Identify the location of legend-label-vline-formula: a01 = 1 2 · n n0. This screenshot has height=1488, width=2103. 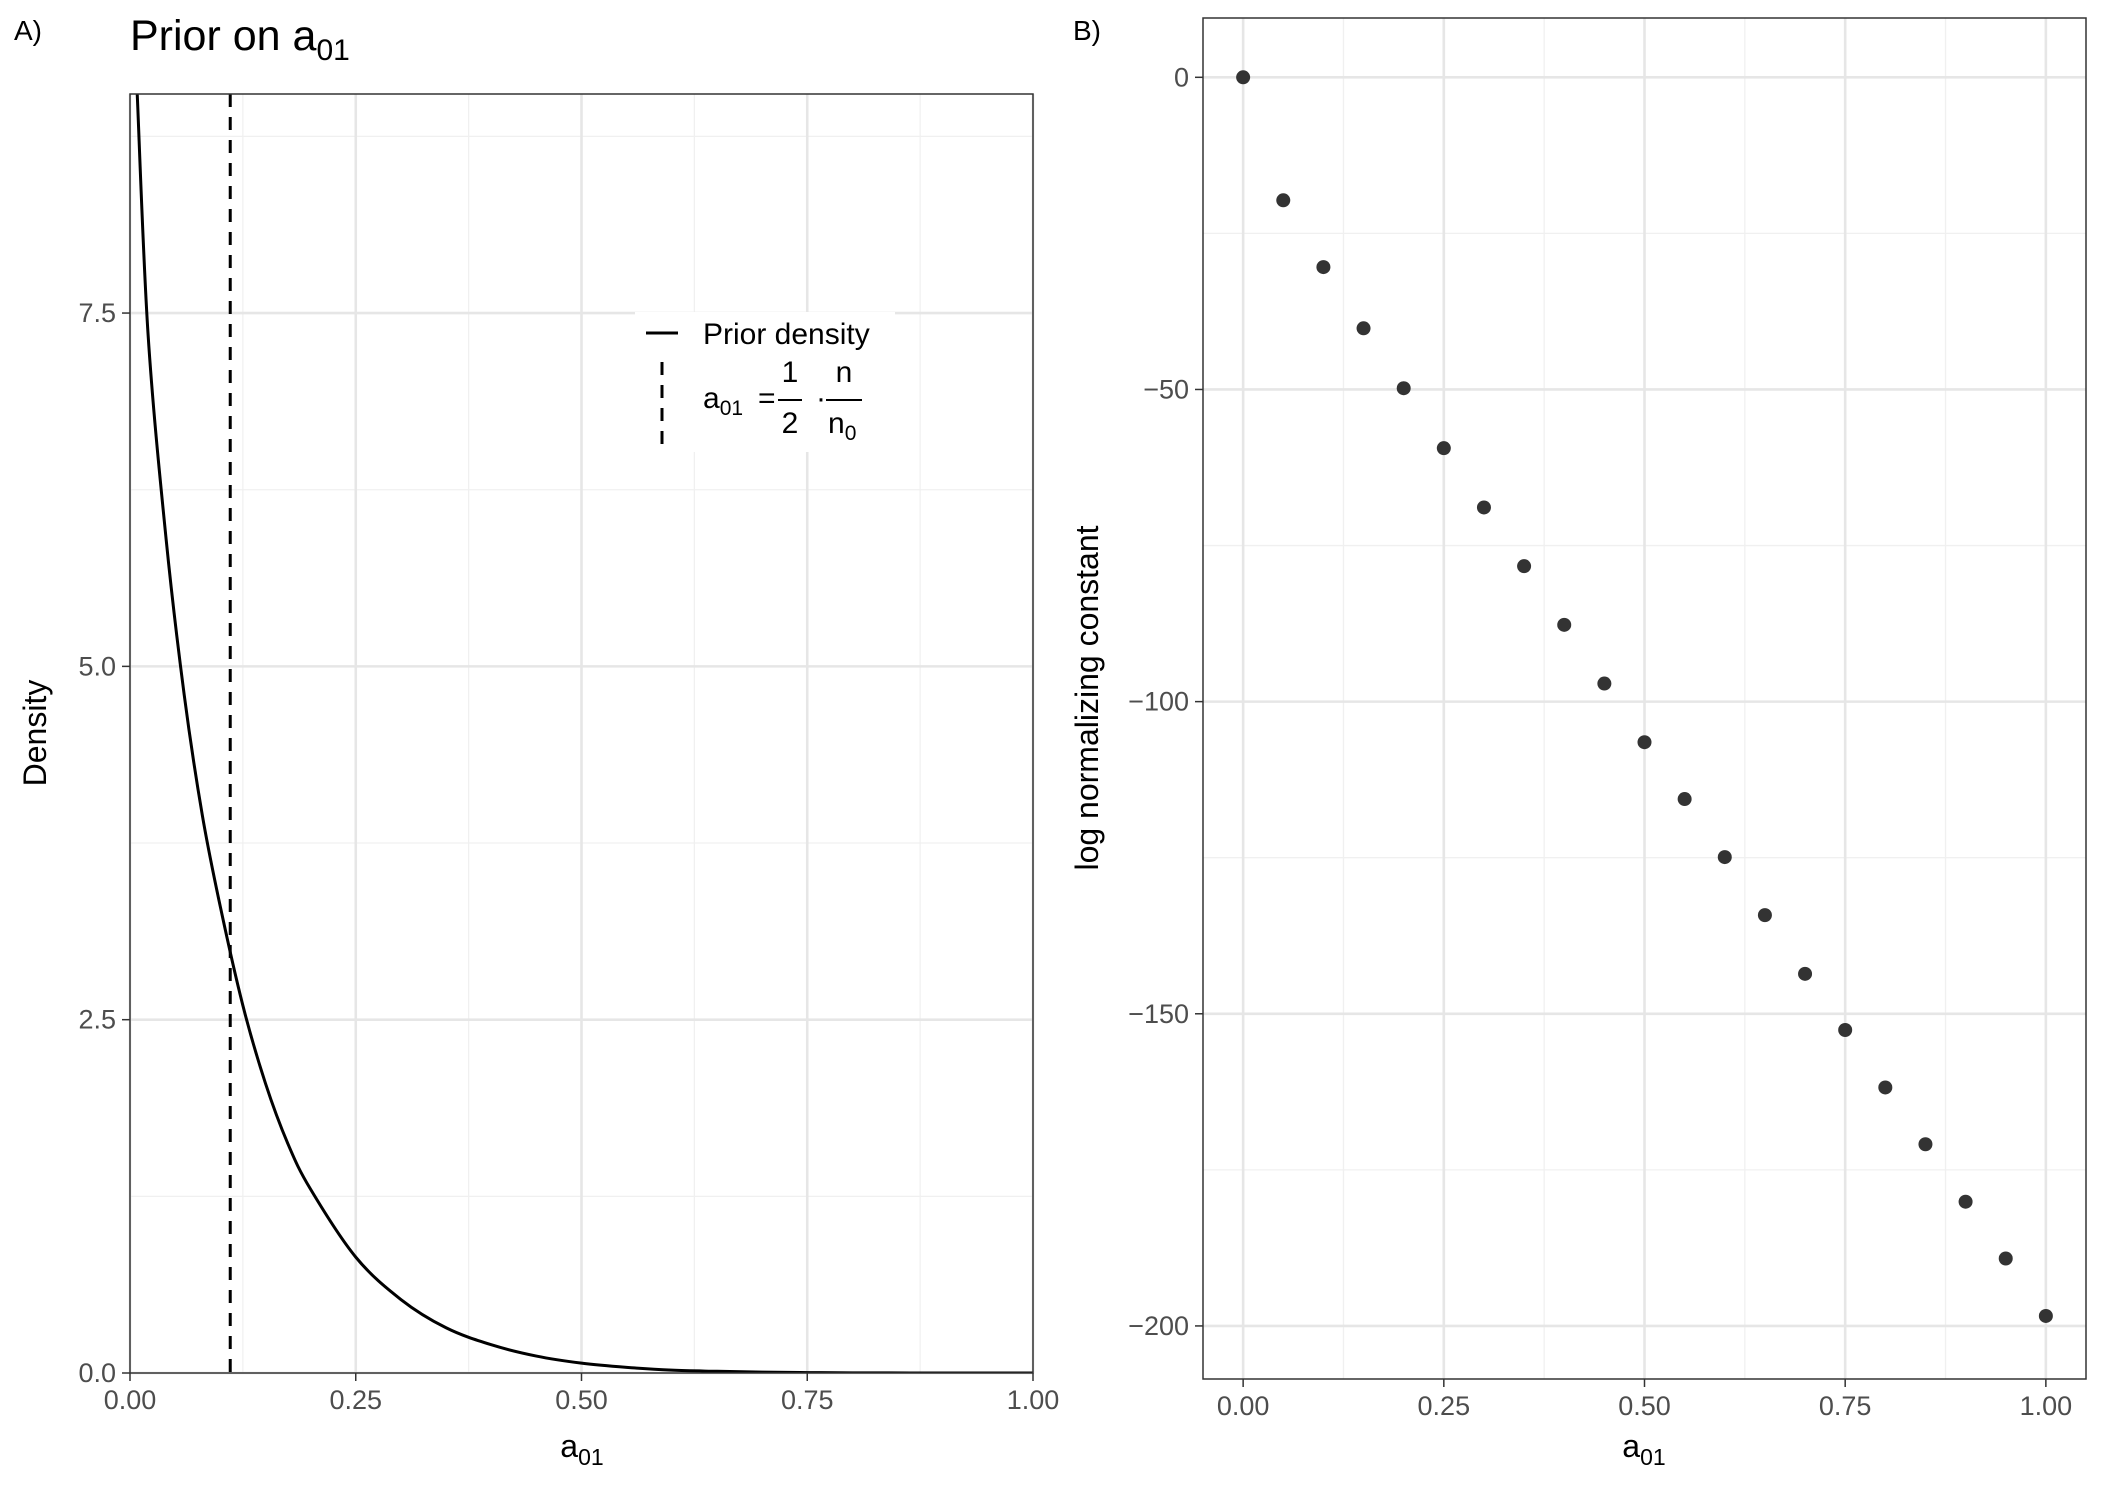
(782, 400).